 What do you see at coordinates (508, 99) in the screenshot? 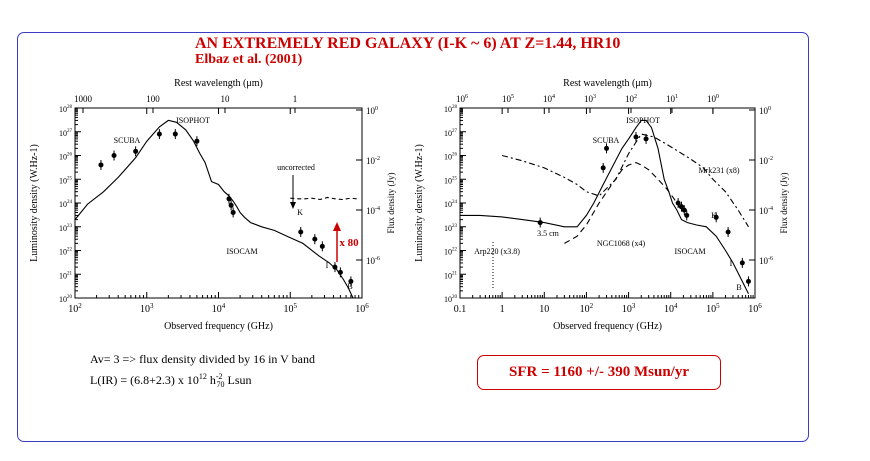
I see `panel2-toptick-label: 10⁵` at bounding box center [508, 99].